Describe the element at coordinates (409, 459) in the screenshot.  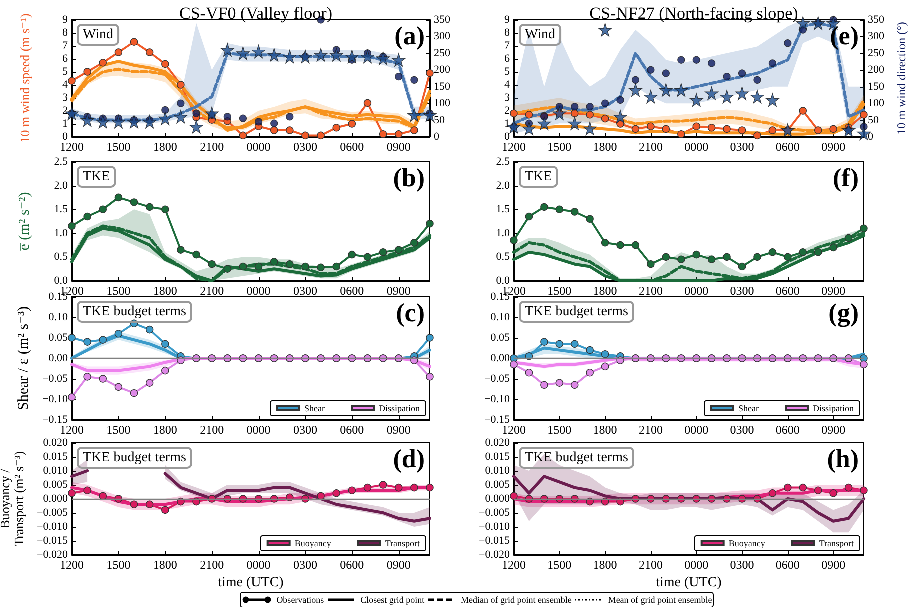
I see `annotation: (d)` at that location.